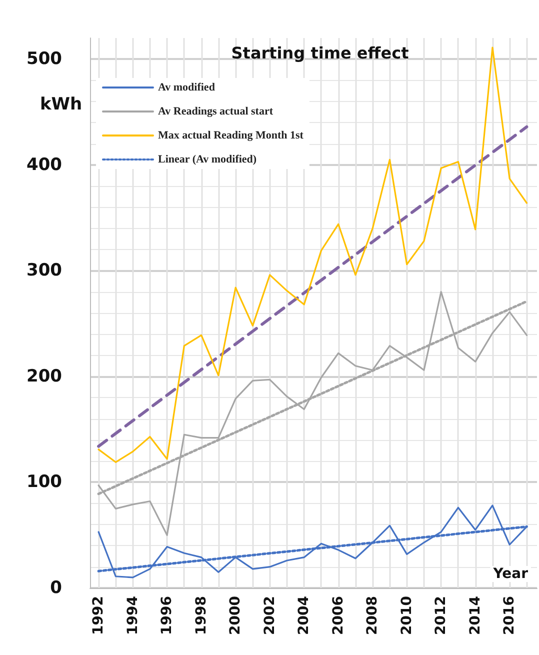  Describe the element at coordinates (186, 88) in the screenshot. I see `legend-label: Av modified` at that location.